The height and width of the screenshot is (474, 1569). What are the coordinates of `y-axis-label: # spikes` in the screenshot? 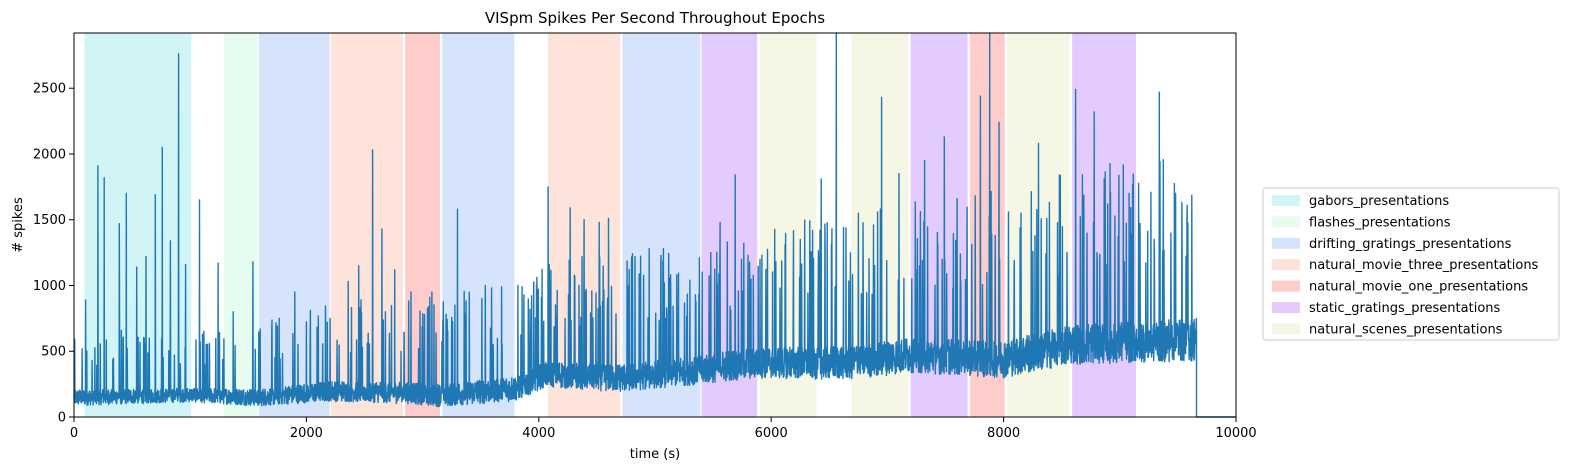 It's located at (18, 225).